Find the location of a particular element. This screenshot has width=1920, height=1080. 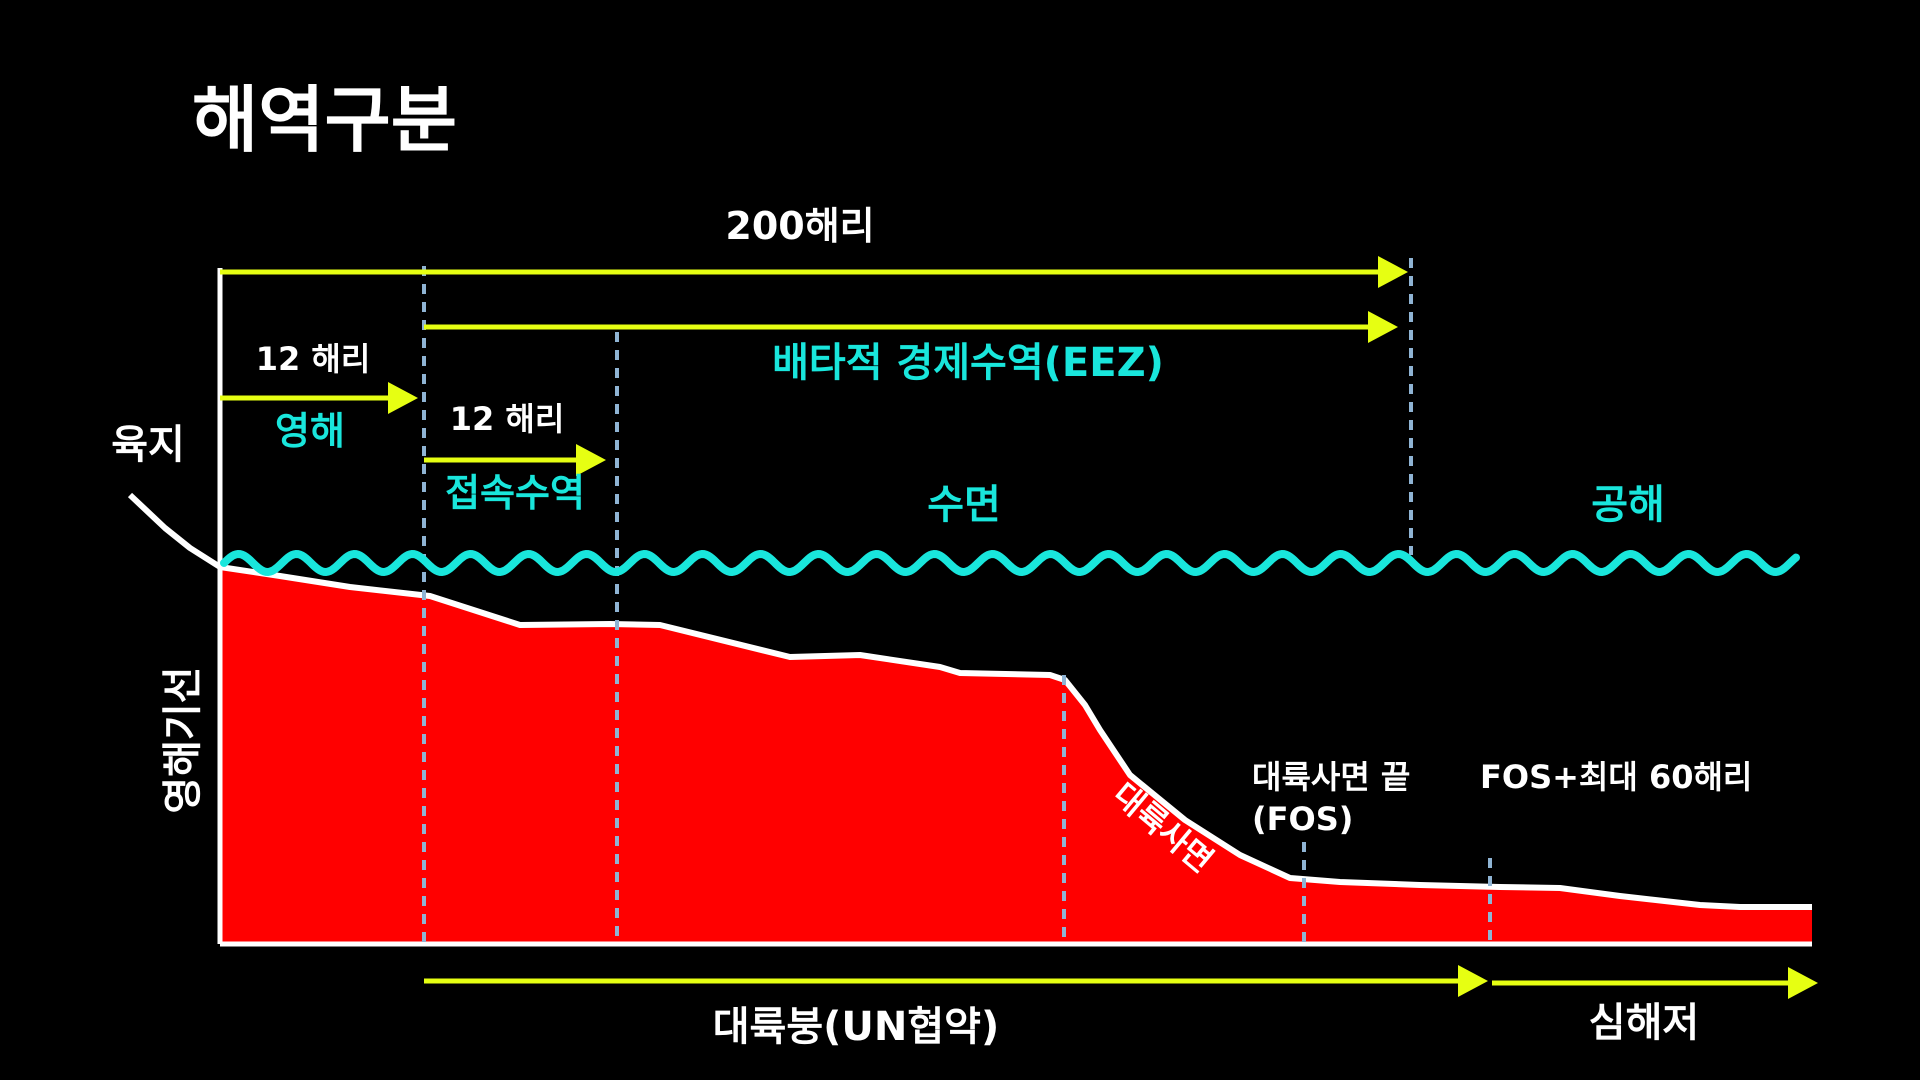

arrow-territorial-head is located at coordinates (403, 398).